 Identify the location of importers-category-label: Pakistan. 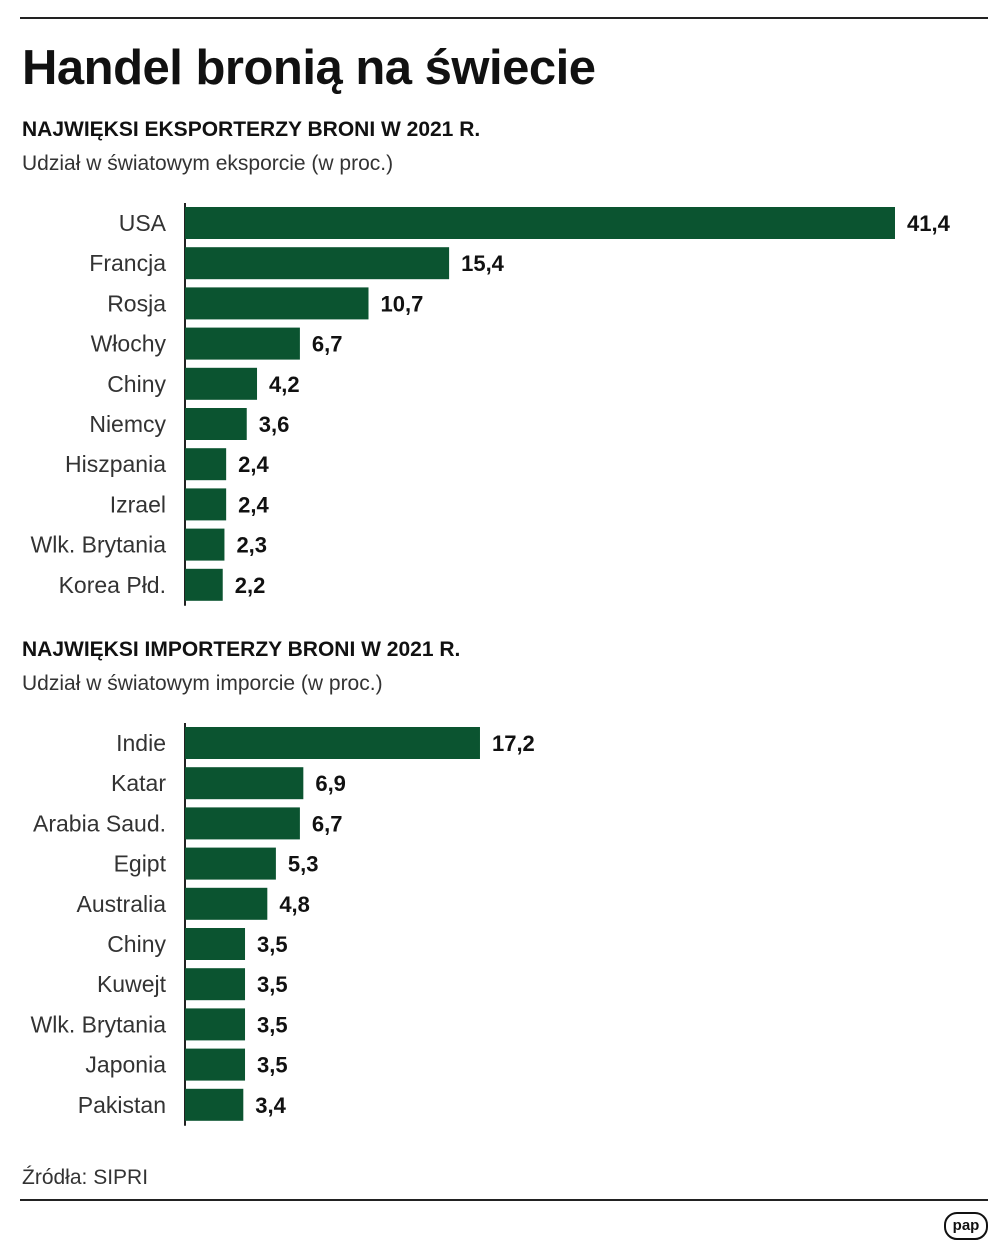
(122, 1105).